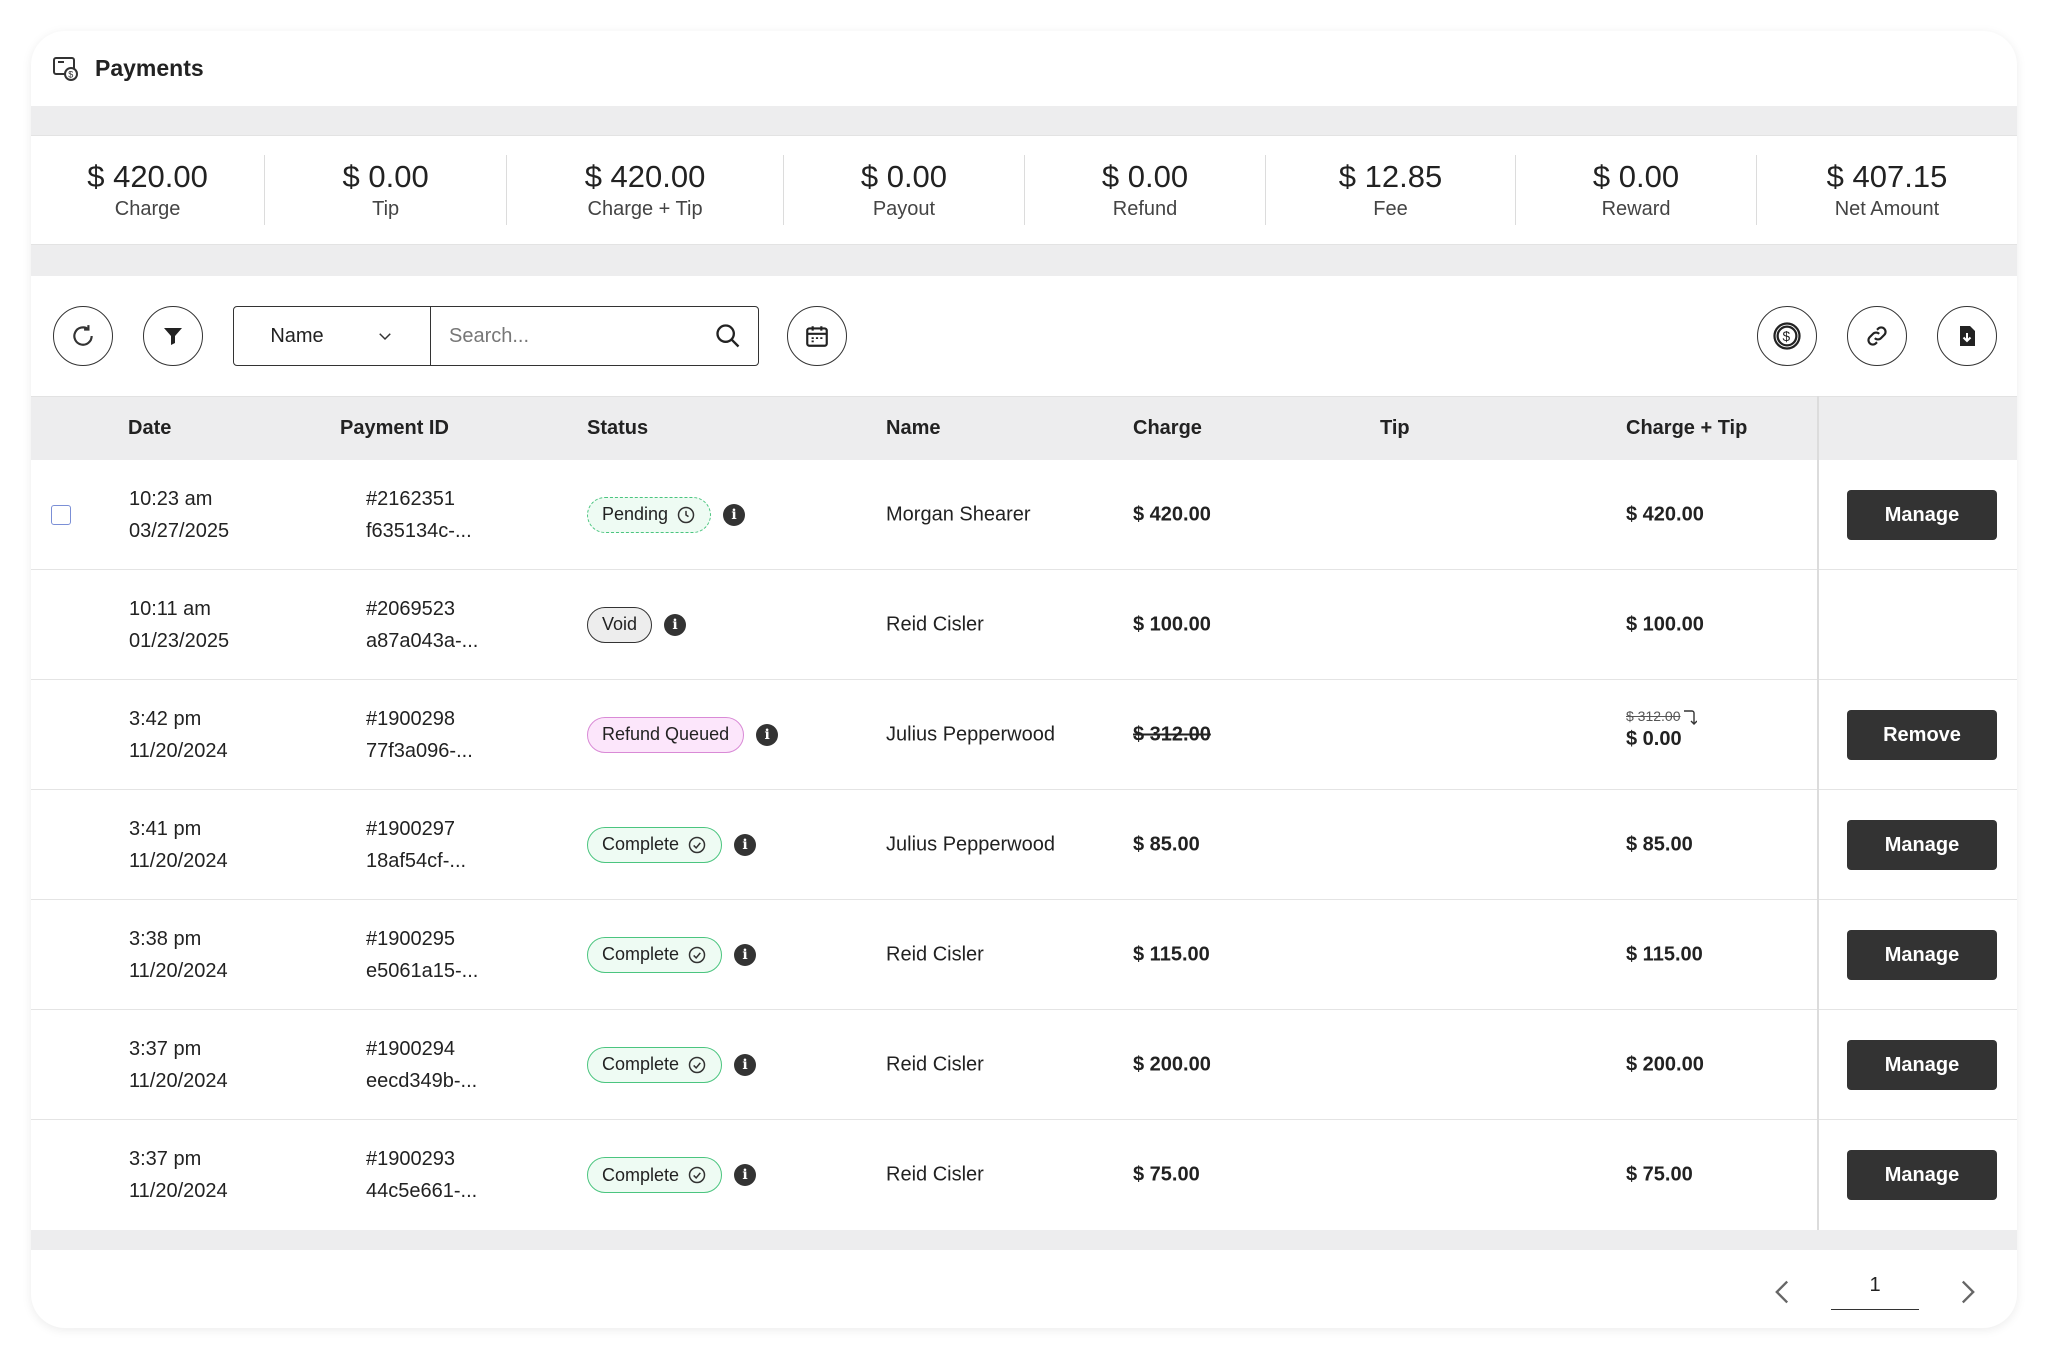 The height and width of the screenshot is (1357, 2048). What do you see at coordinates (1172, 734) in the screenshot?
I see `charge-cell: $ 312.00` at bounding box center [1172, 734].